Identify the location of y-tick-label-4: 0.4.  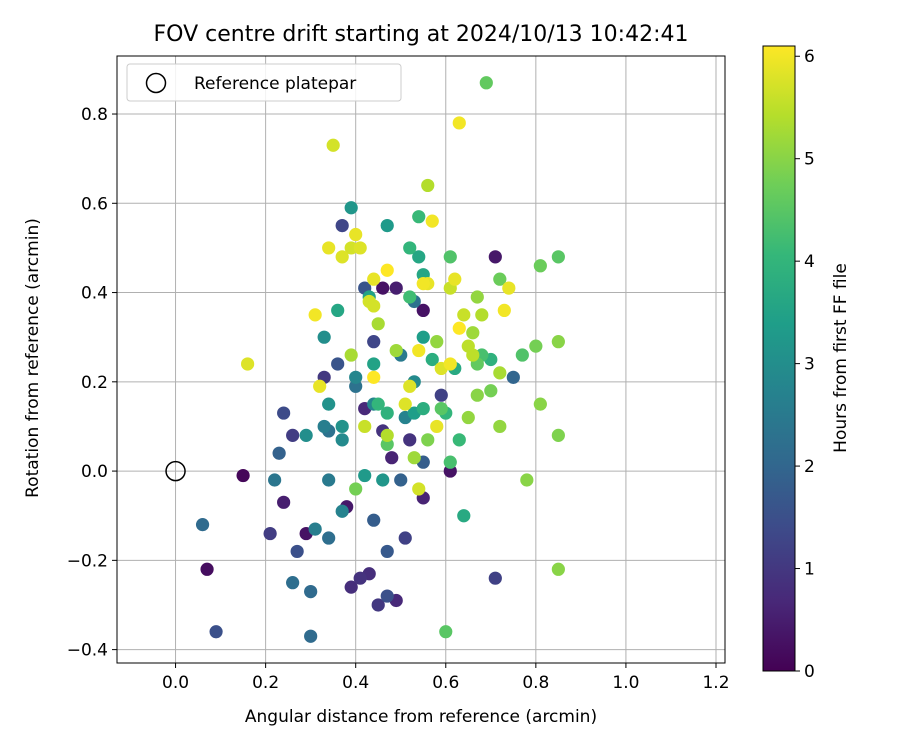
(94, 294).